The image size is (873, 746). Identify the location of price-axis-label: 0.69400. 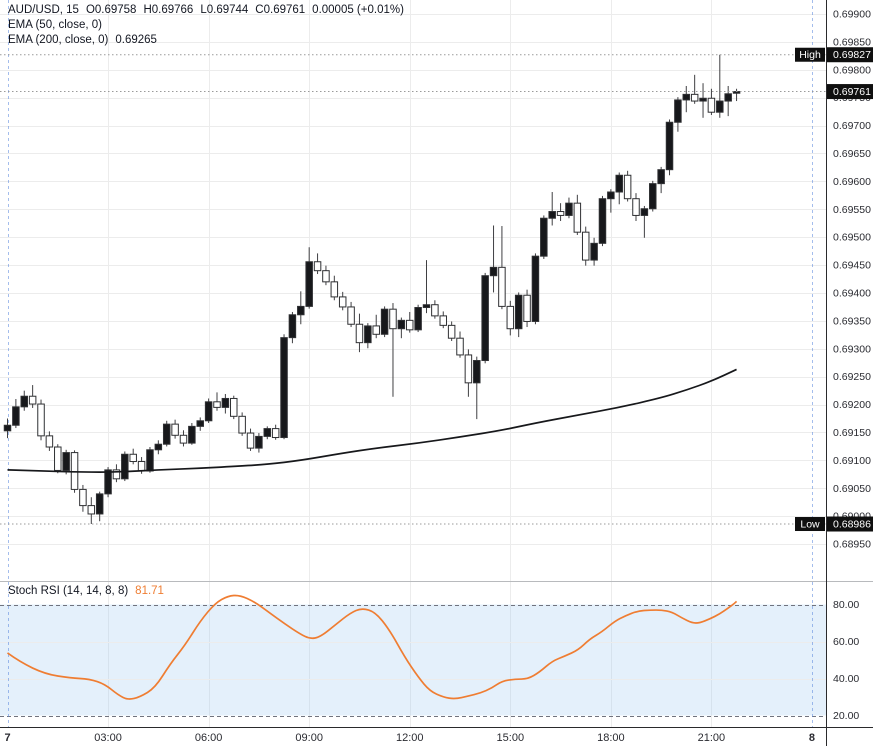
(852, 294).